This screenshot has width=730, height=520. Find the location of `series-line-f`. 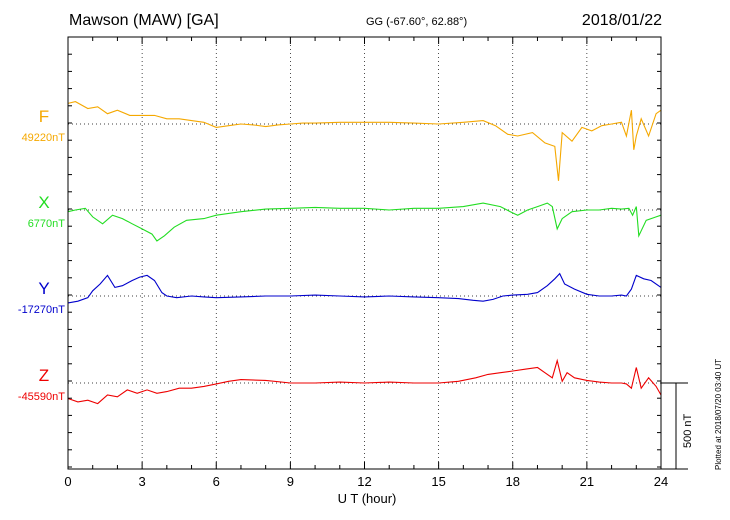

series-line-f is located at coordinates (364, 141).